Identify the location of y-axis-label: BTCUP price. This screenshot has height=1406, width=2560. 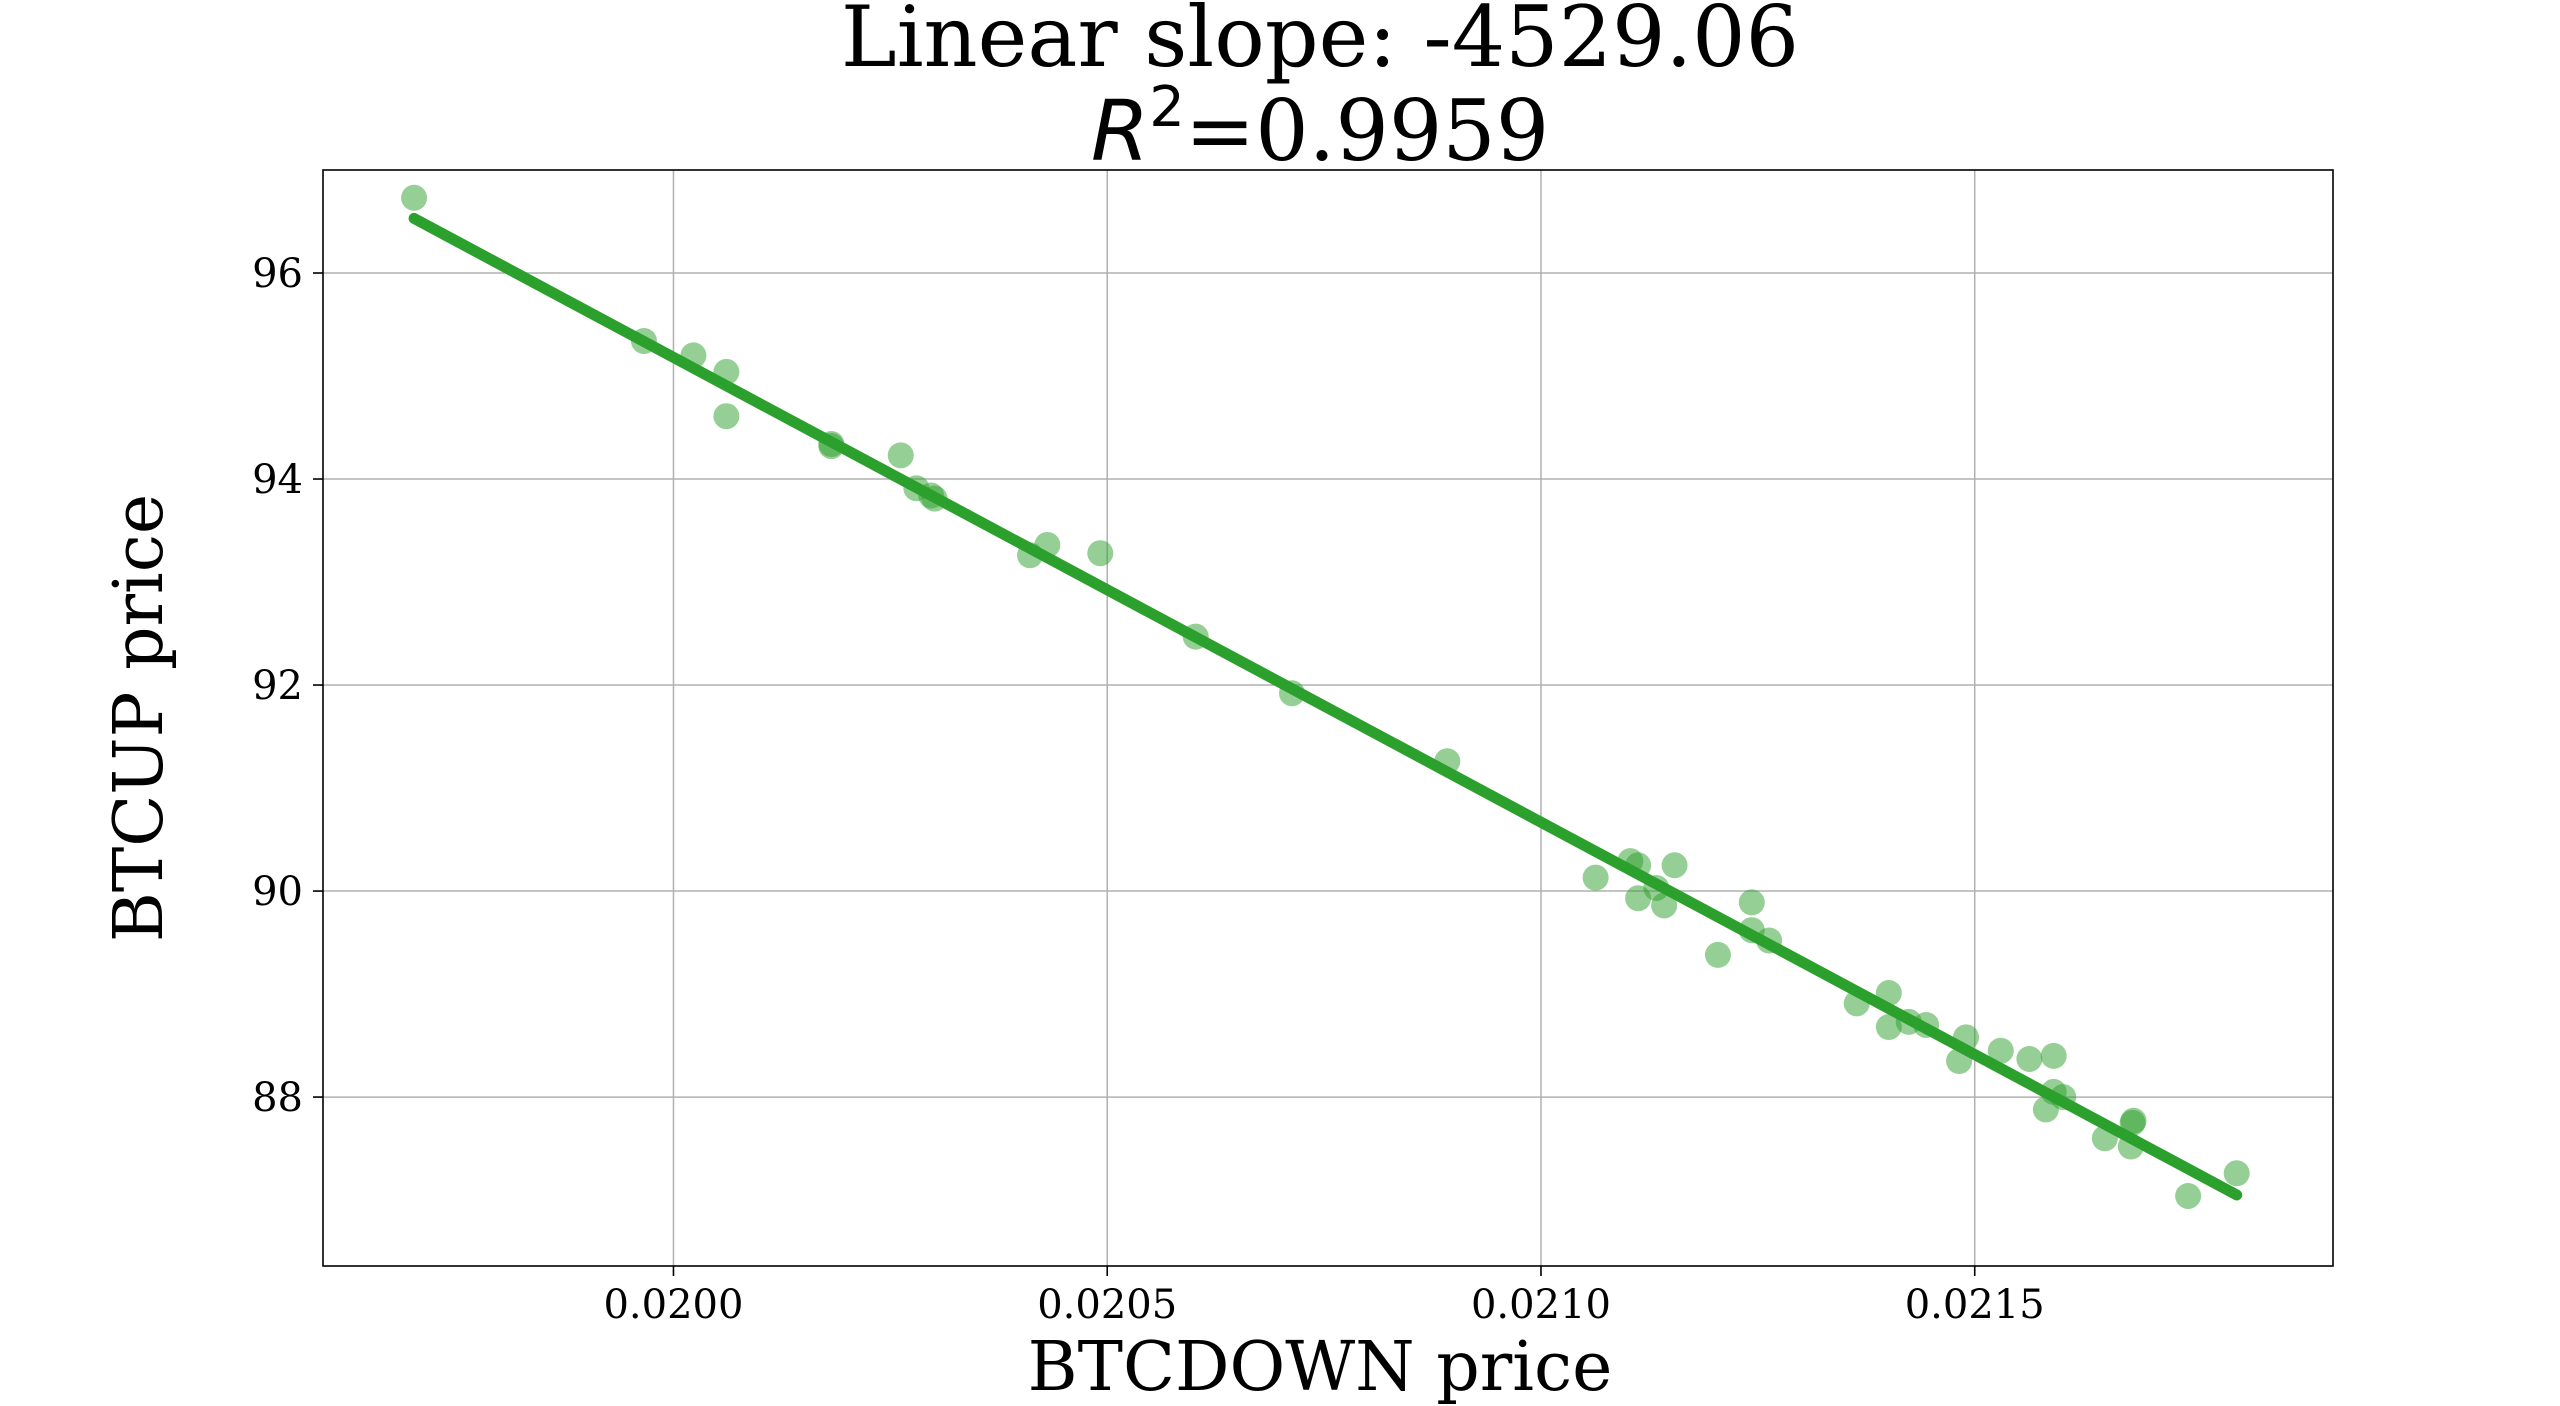
(139, 718).